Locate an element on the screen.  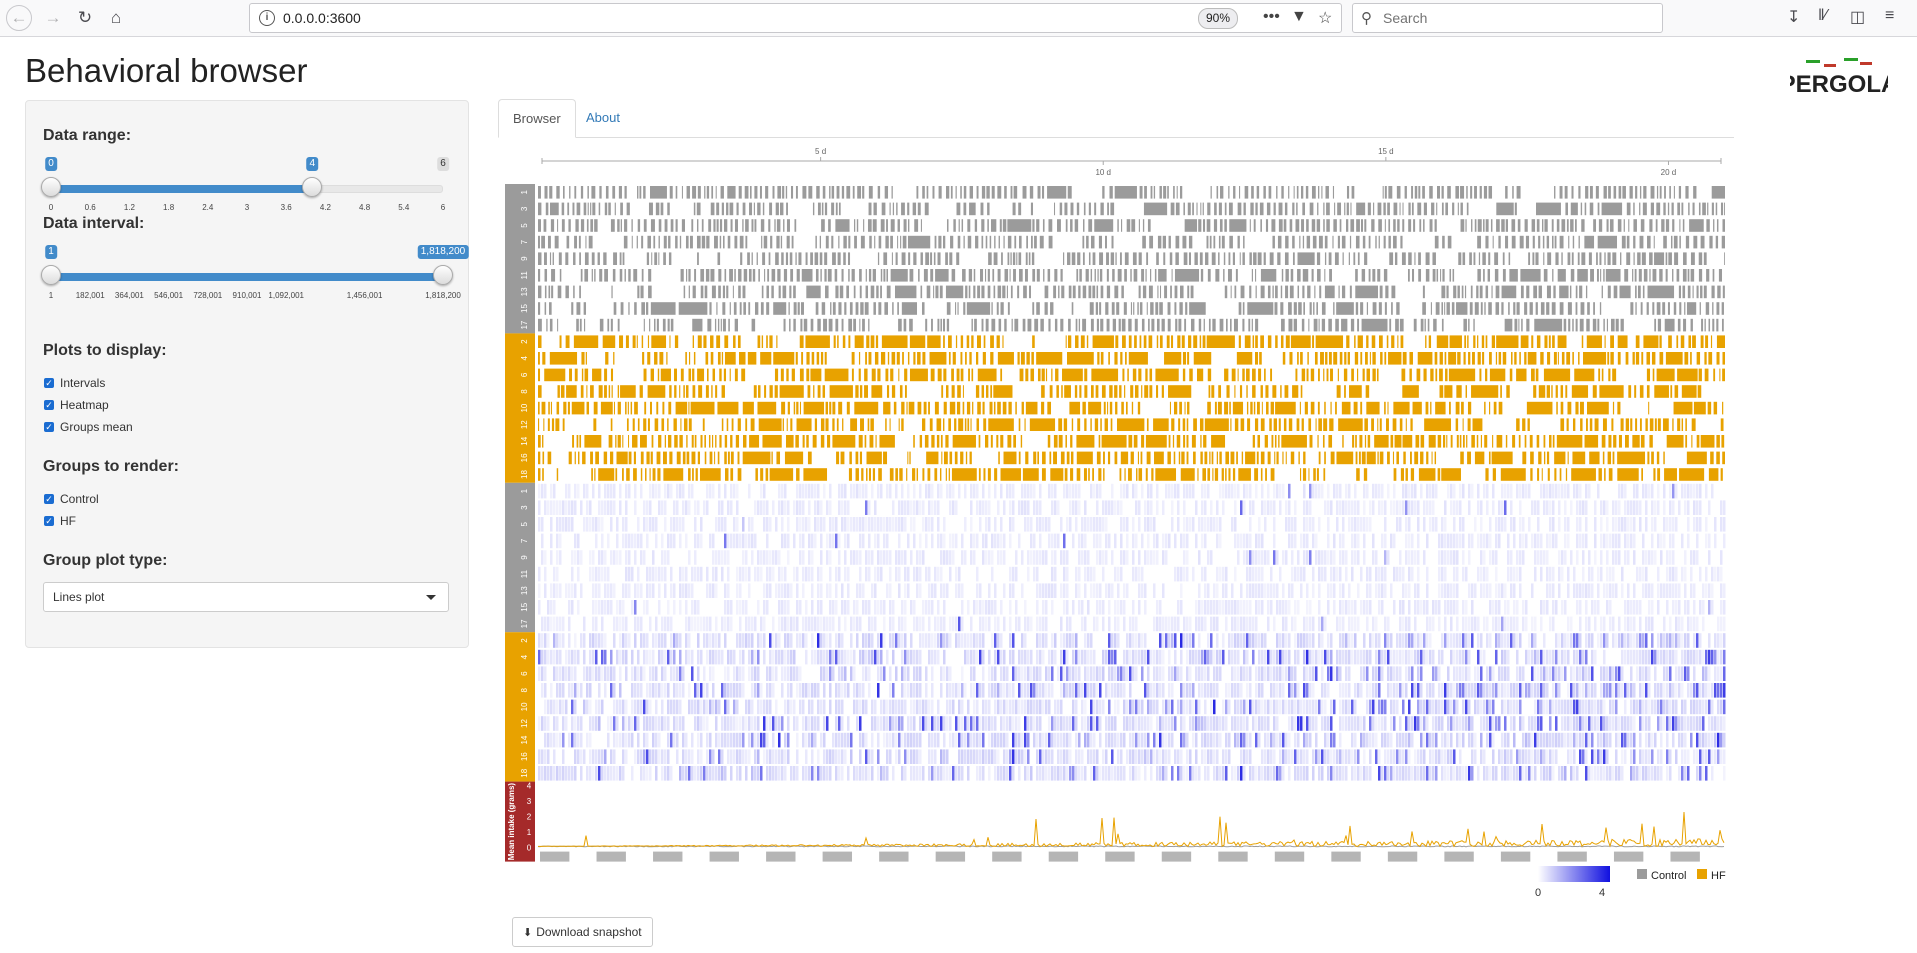
menu-icon: ≡ is located at coordinates (1890, 15).